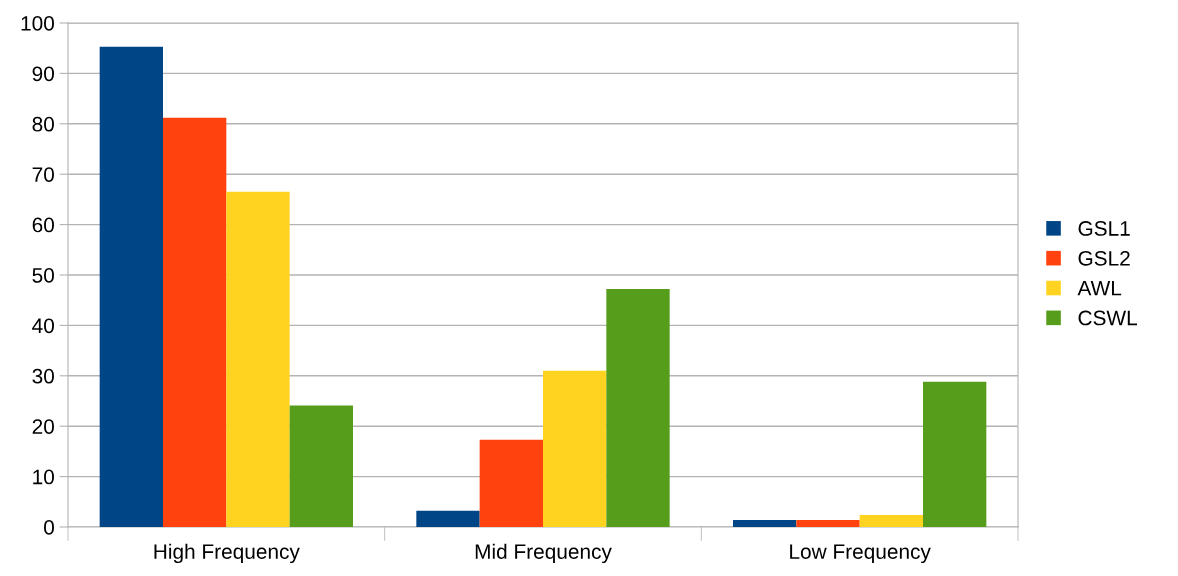 The width and height of the screenshot is (1178, 576). What do you see at coordinates (43, 275) in the screenshot?
I see `y-tick-label: 50` at bounding box center [43, 275].